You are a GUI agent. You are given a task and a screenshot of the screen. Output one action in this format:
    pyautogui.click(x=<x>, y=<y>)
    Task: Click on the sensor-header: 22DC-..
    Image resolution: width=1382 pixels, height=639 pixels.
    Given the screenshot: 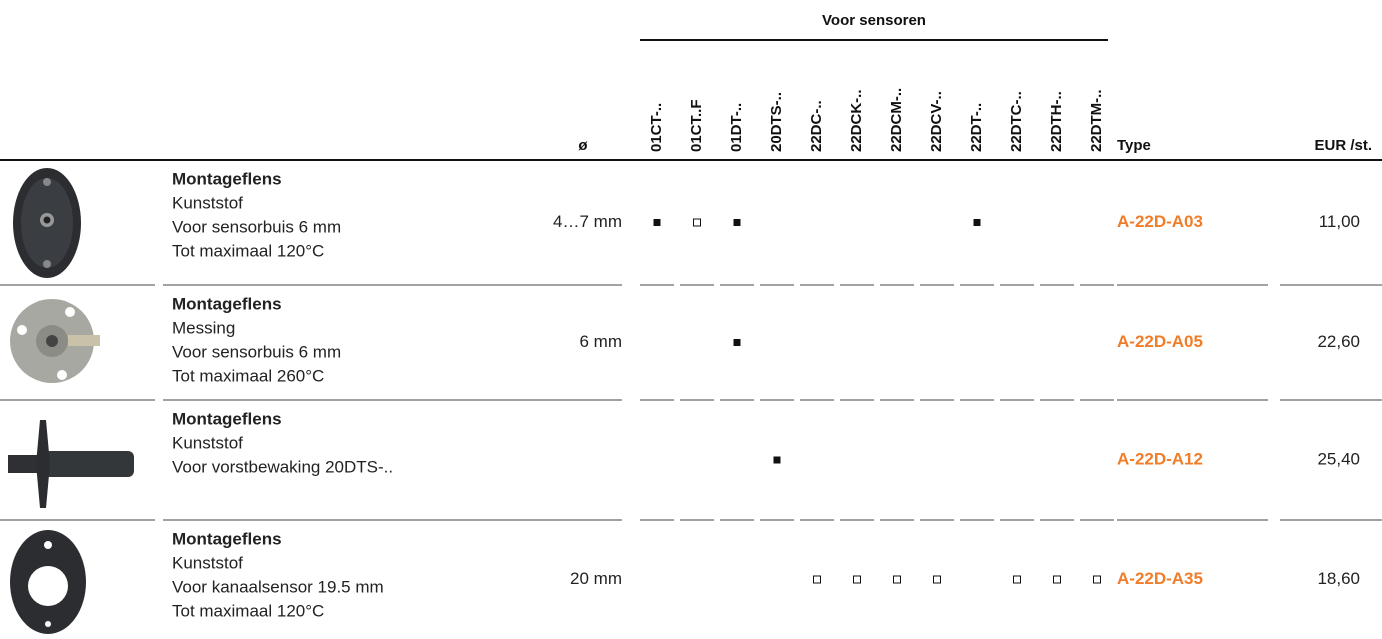 What is the action you would take?
    pyautogui.click(x=816, y=126)
    